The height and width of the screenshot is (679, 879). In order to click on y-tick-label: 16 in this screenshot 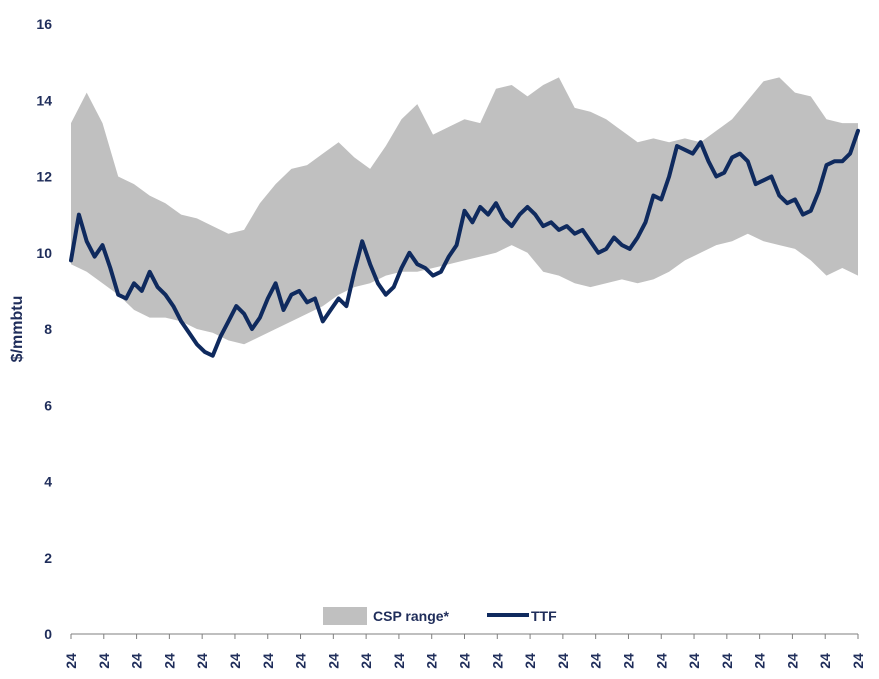, I will do `click(44, 24)`.